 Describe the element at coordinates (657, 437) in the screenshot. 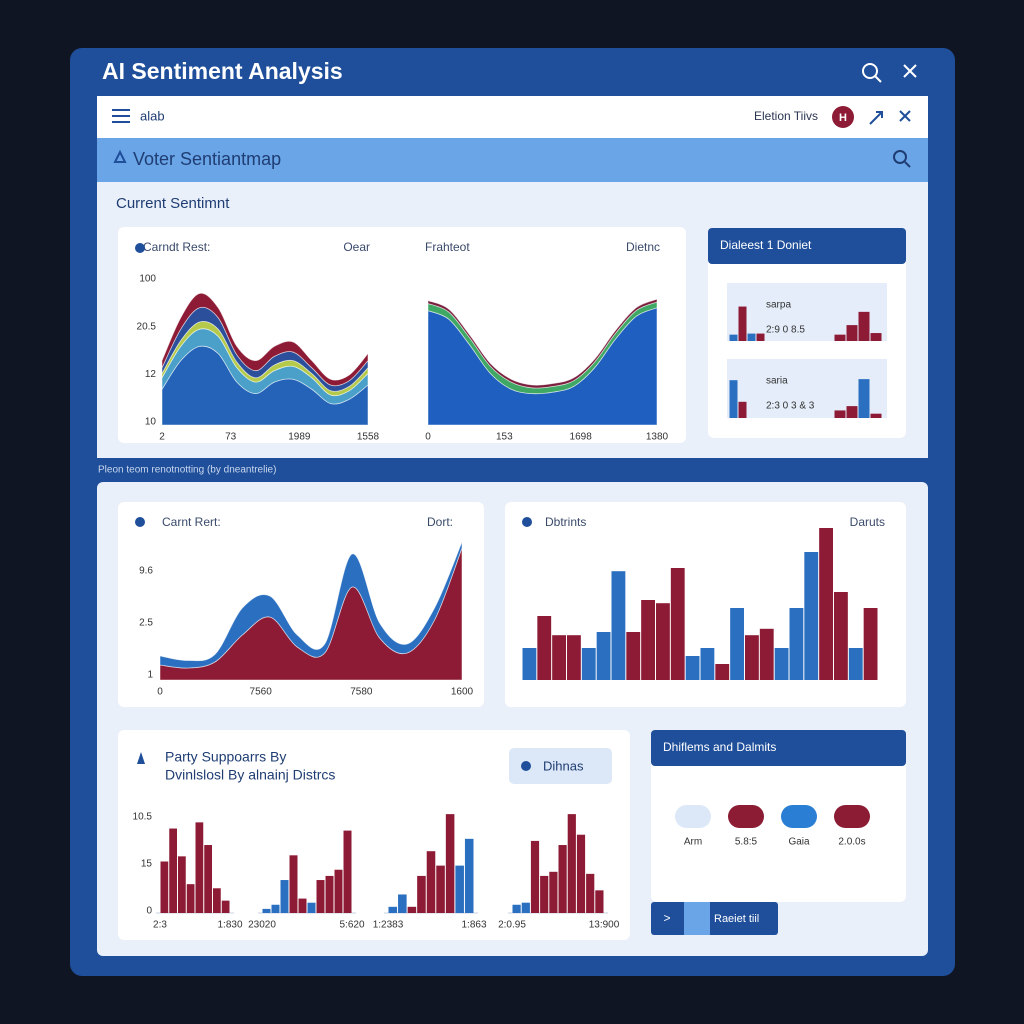

I see `x-tick-label: 1380` at that location.